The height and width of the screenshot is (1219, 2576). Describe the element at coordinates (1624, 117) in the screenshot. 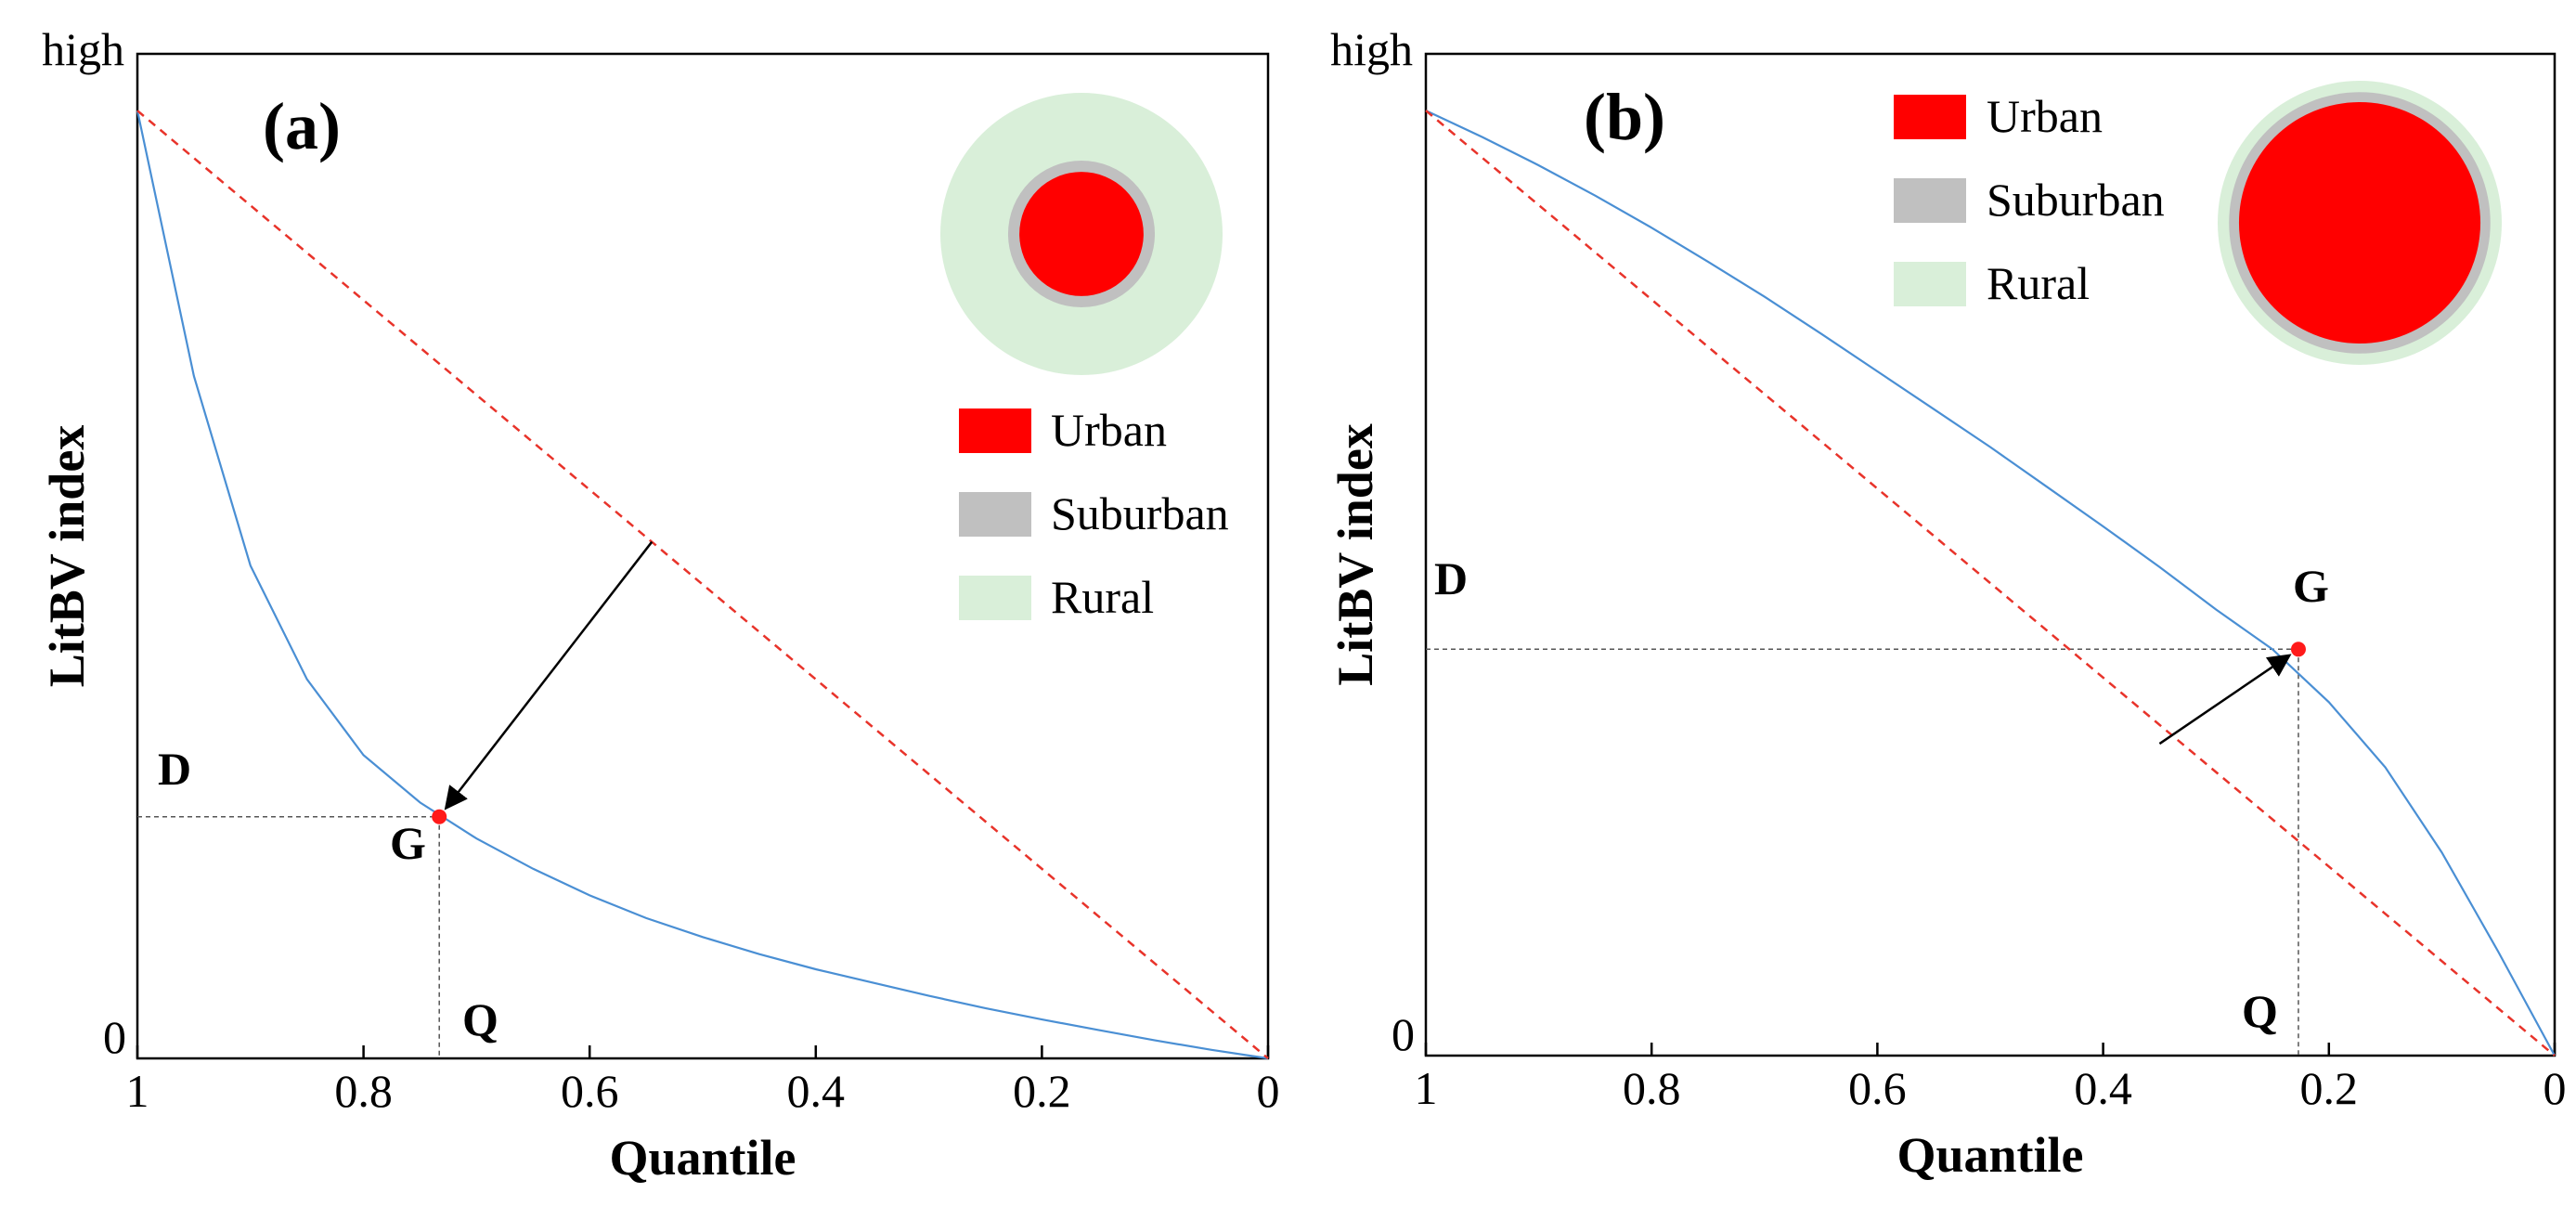

I see `panel-label: (b)` at that location.